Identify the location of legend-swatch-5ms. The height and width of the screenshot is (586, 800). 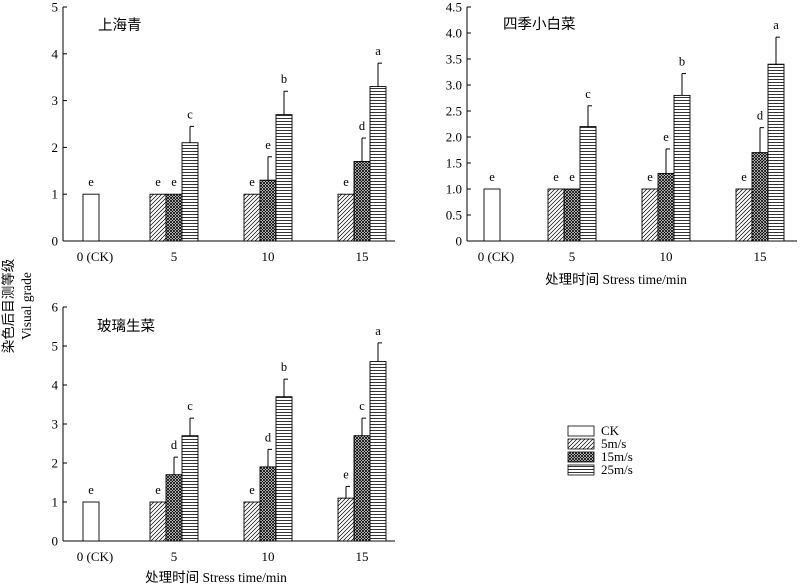
(581, 444).